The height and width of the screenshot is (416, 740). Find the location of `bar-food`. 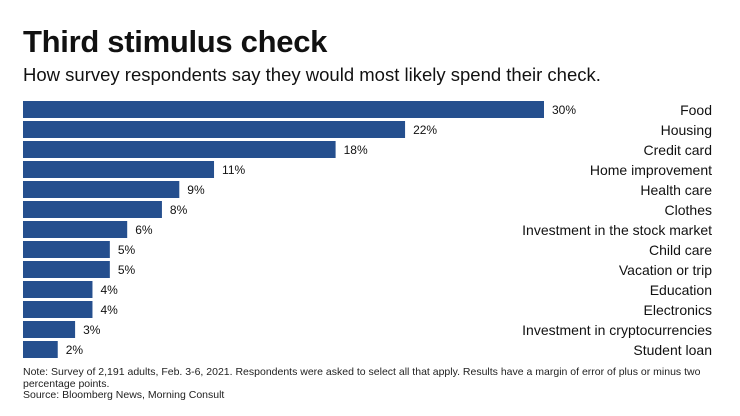

bar-food is located at coordinates (283, 109).